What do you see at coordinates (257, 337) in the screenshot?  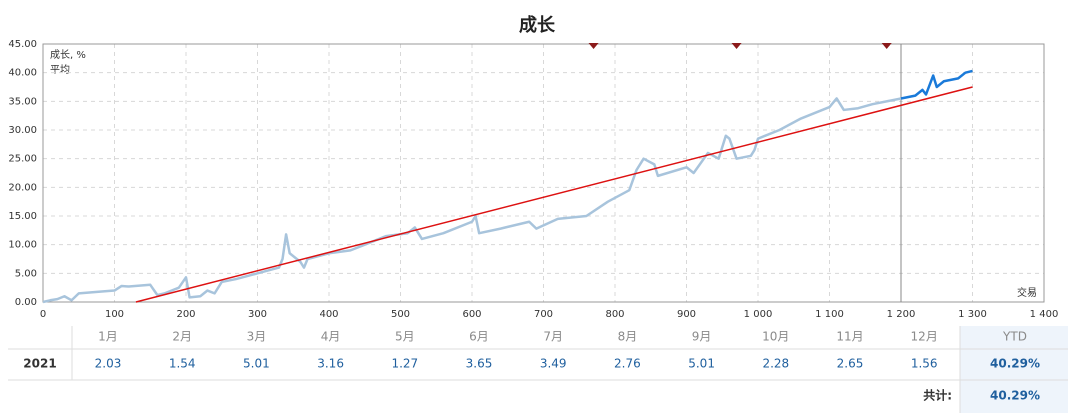 I see `table-header: 3月` at bounding box center [257, 337].